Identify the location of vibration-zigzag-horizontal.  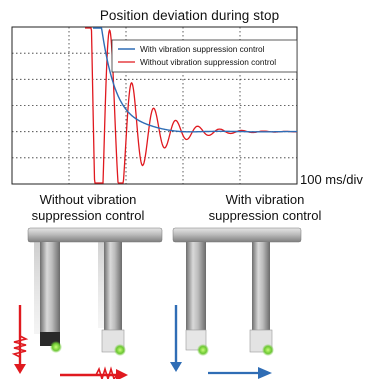
(106, 372).